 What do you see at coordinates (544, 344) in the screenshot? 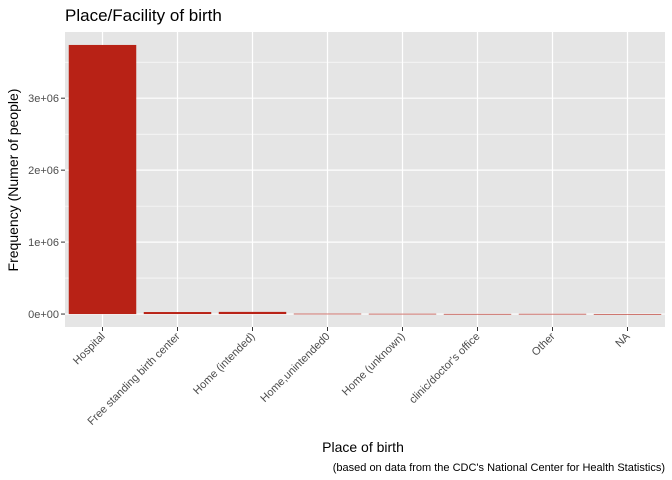
I see `x-tick-label: Other` at bounding box center [544, 344].